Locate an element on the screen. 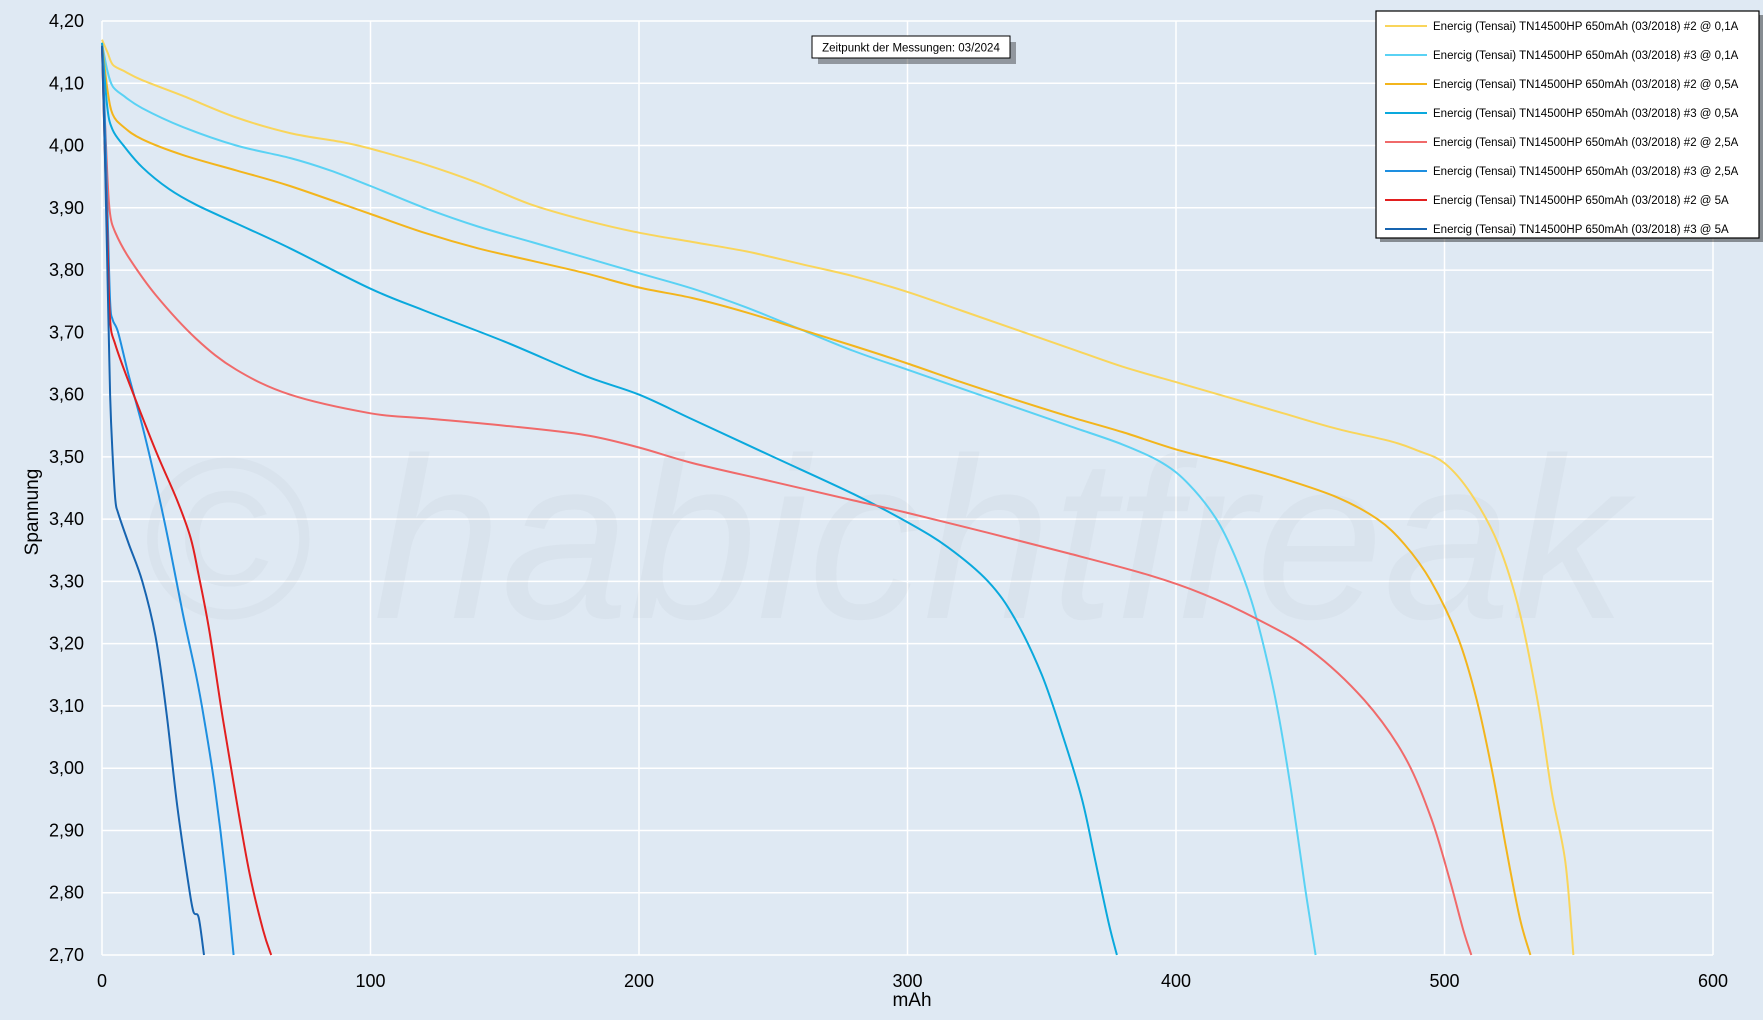 This screenshot has height=1020, width=1763. x-tick-label: 500 is located at coordinates (1444, 981).